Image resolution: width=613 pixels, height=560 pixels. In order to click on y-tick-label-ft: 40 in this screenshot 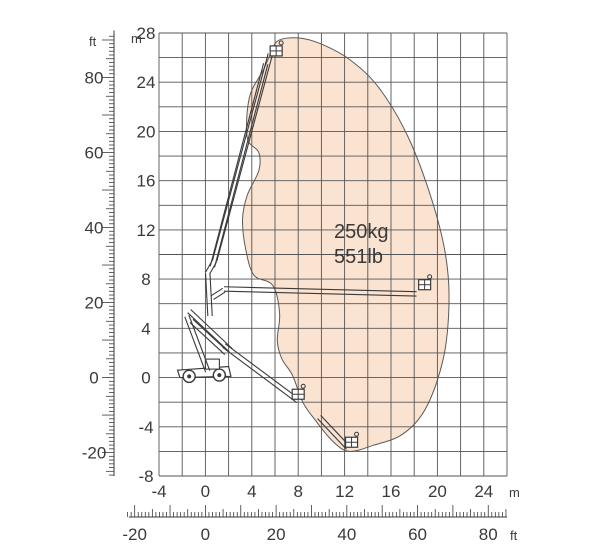, I will do `click(94, 228)`.